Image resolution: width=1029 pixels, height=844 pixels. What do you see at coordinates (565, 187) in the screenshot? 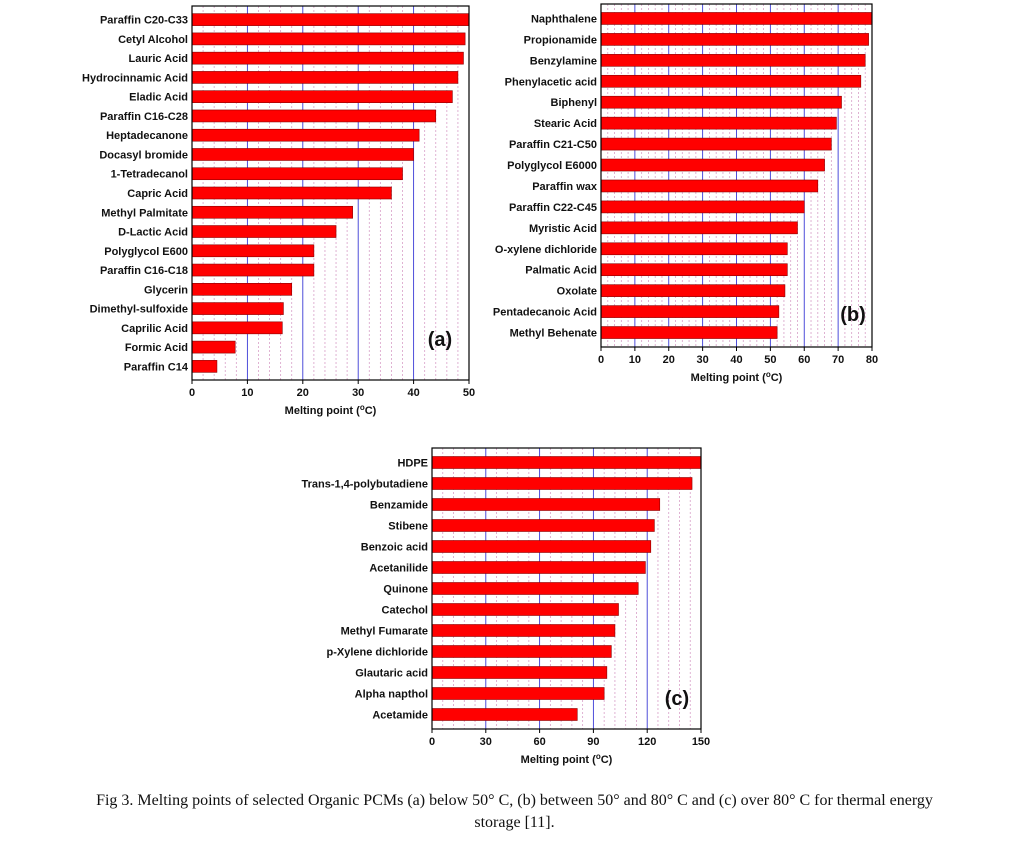
I see `category-label: Paraffin wax` at bounding box center [565, 187].